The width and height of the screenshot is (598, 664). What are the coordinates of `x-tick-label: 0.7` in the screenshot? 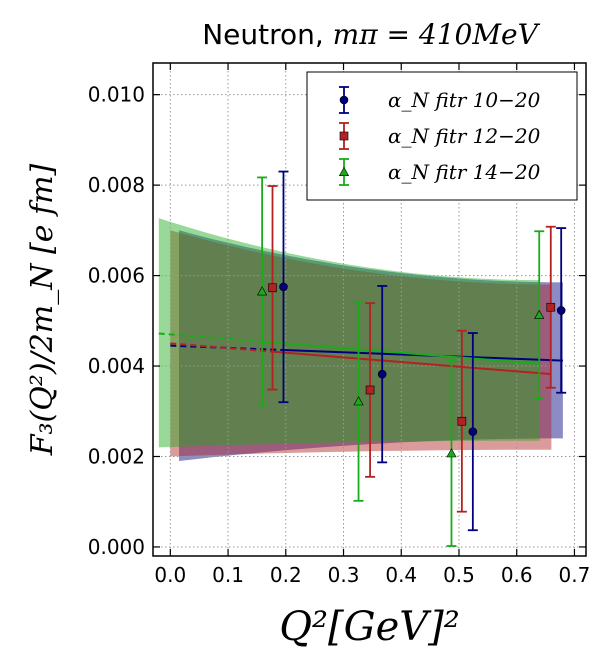 It's located at (575, 575).